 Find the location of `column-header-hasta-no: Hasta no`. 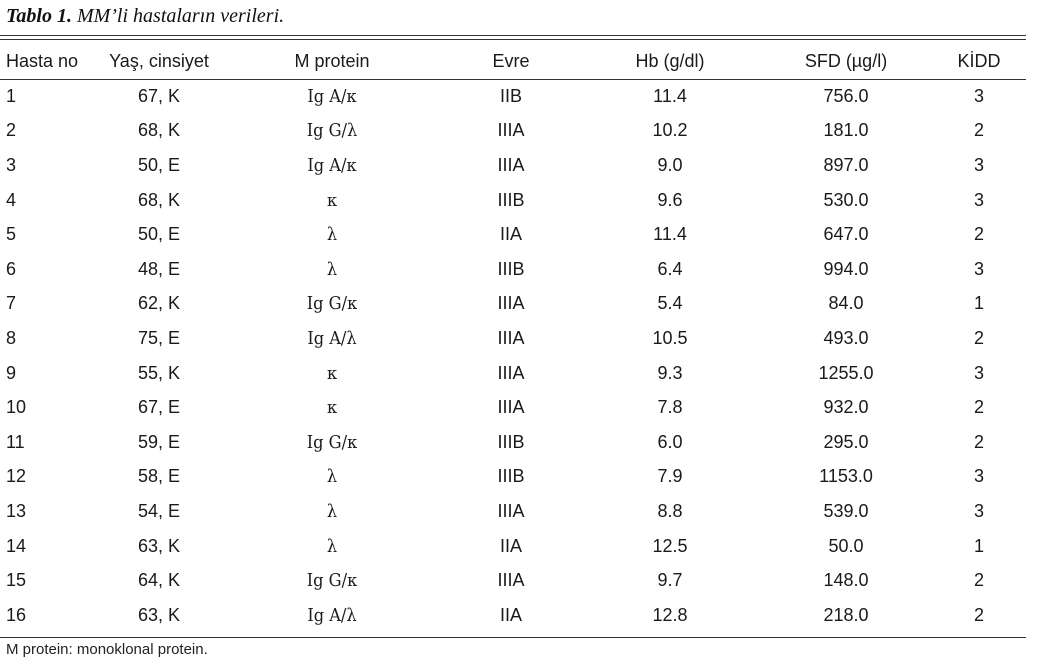

column-header-hasta-no: Hasta no is located at coordinates (42, 61).